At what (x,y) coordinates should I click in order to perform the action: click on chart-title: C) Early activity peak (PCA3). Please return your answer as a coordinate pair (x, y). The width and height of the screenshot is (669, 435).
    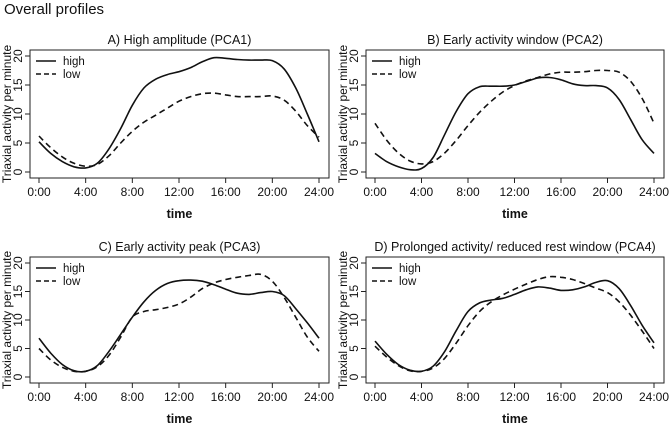
    Looking at the image, I should click on (180, 247).